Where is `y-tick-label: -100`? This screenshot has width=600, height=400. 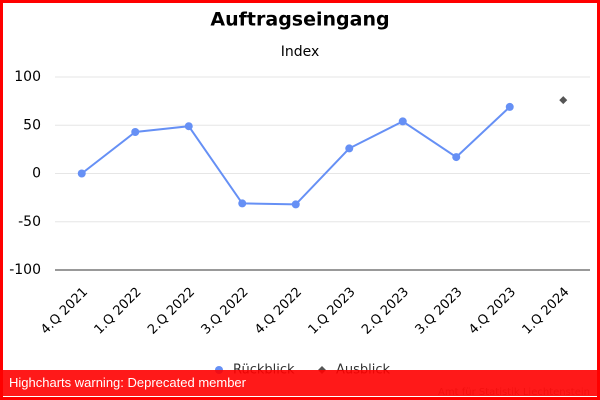 y-tick-label: -100 is located at coordinates (25, 270).